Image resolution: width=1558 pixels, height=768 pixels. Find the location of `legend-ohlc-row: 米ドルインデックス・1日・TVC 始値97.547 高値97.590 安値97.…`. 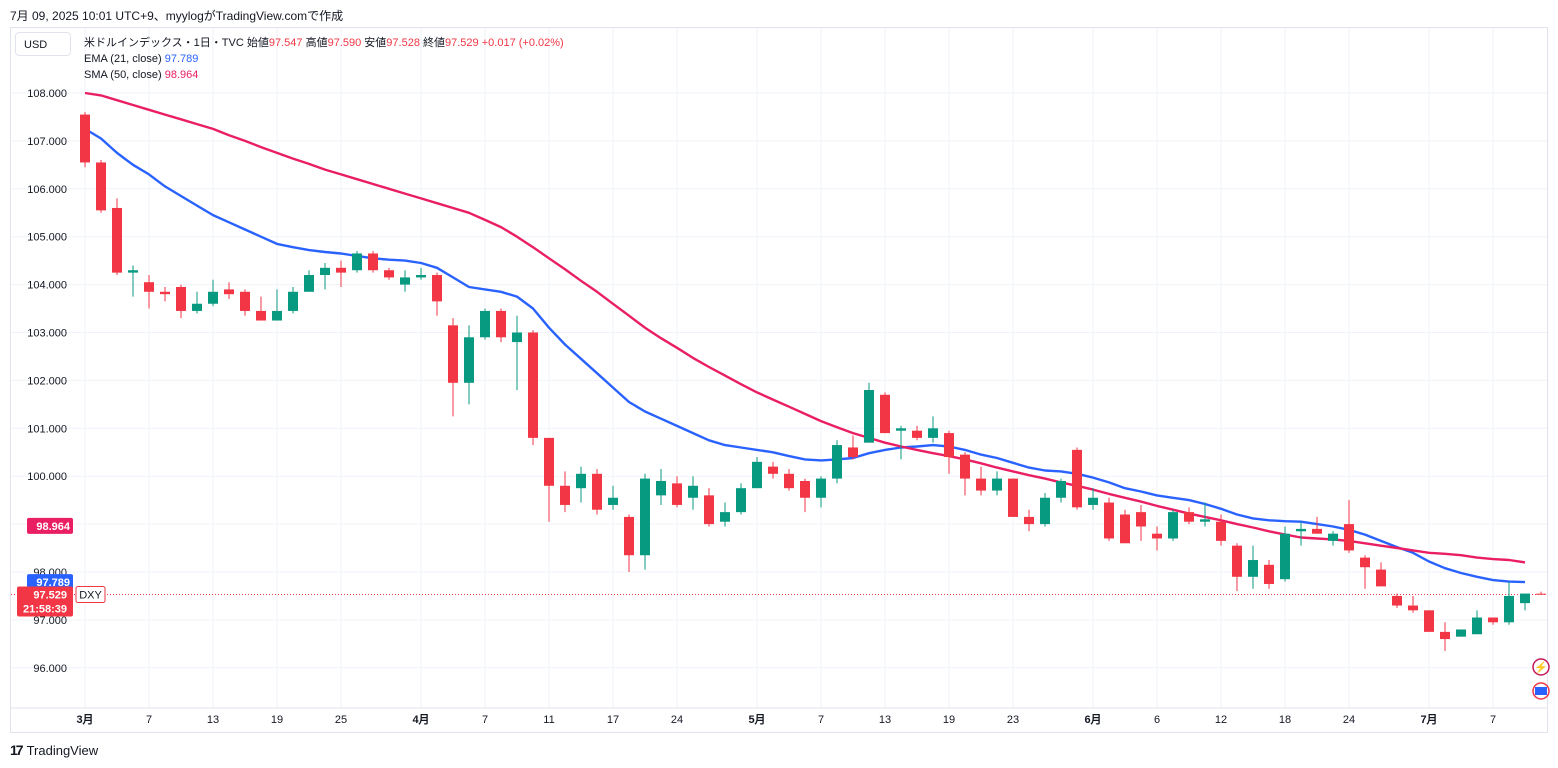

legend-ohlc-row: 米ドルインデックス・1日・TVC 始値97.547 高値97.590 安値97.… is located at coordinates (324, 43).